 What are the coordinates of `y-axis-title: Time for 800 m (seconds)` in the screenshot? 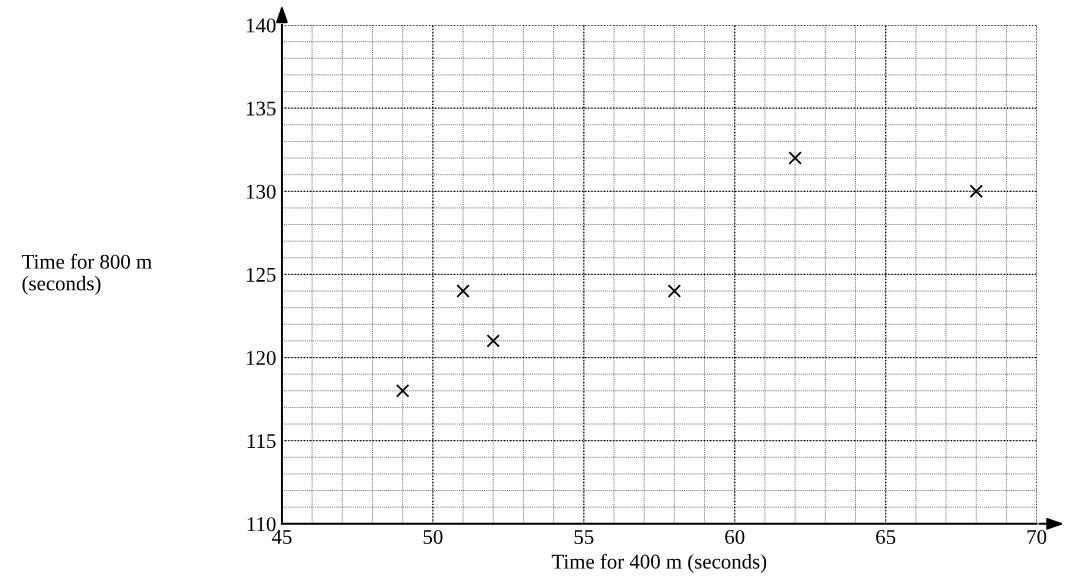 It's located at (86, 274).